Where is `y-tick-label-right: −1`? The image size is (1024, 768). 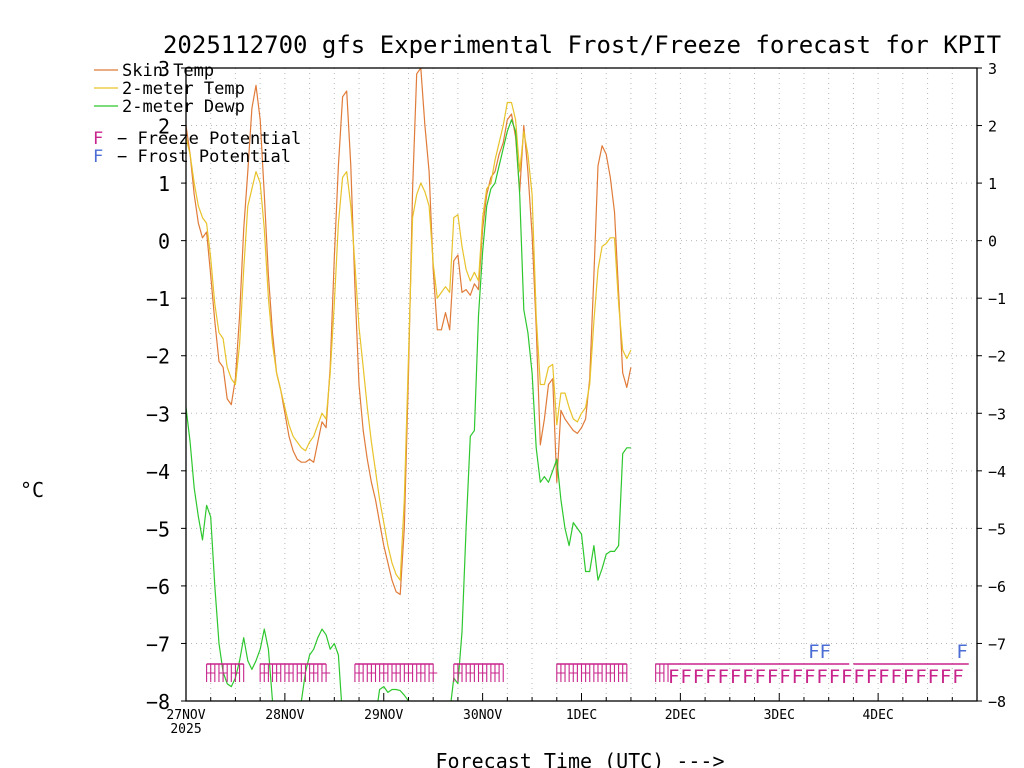
y-tick-label-right: −1 is located at coordinates (997, 299).